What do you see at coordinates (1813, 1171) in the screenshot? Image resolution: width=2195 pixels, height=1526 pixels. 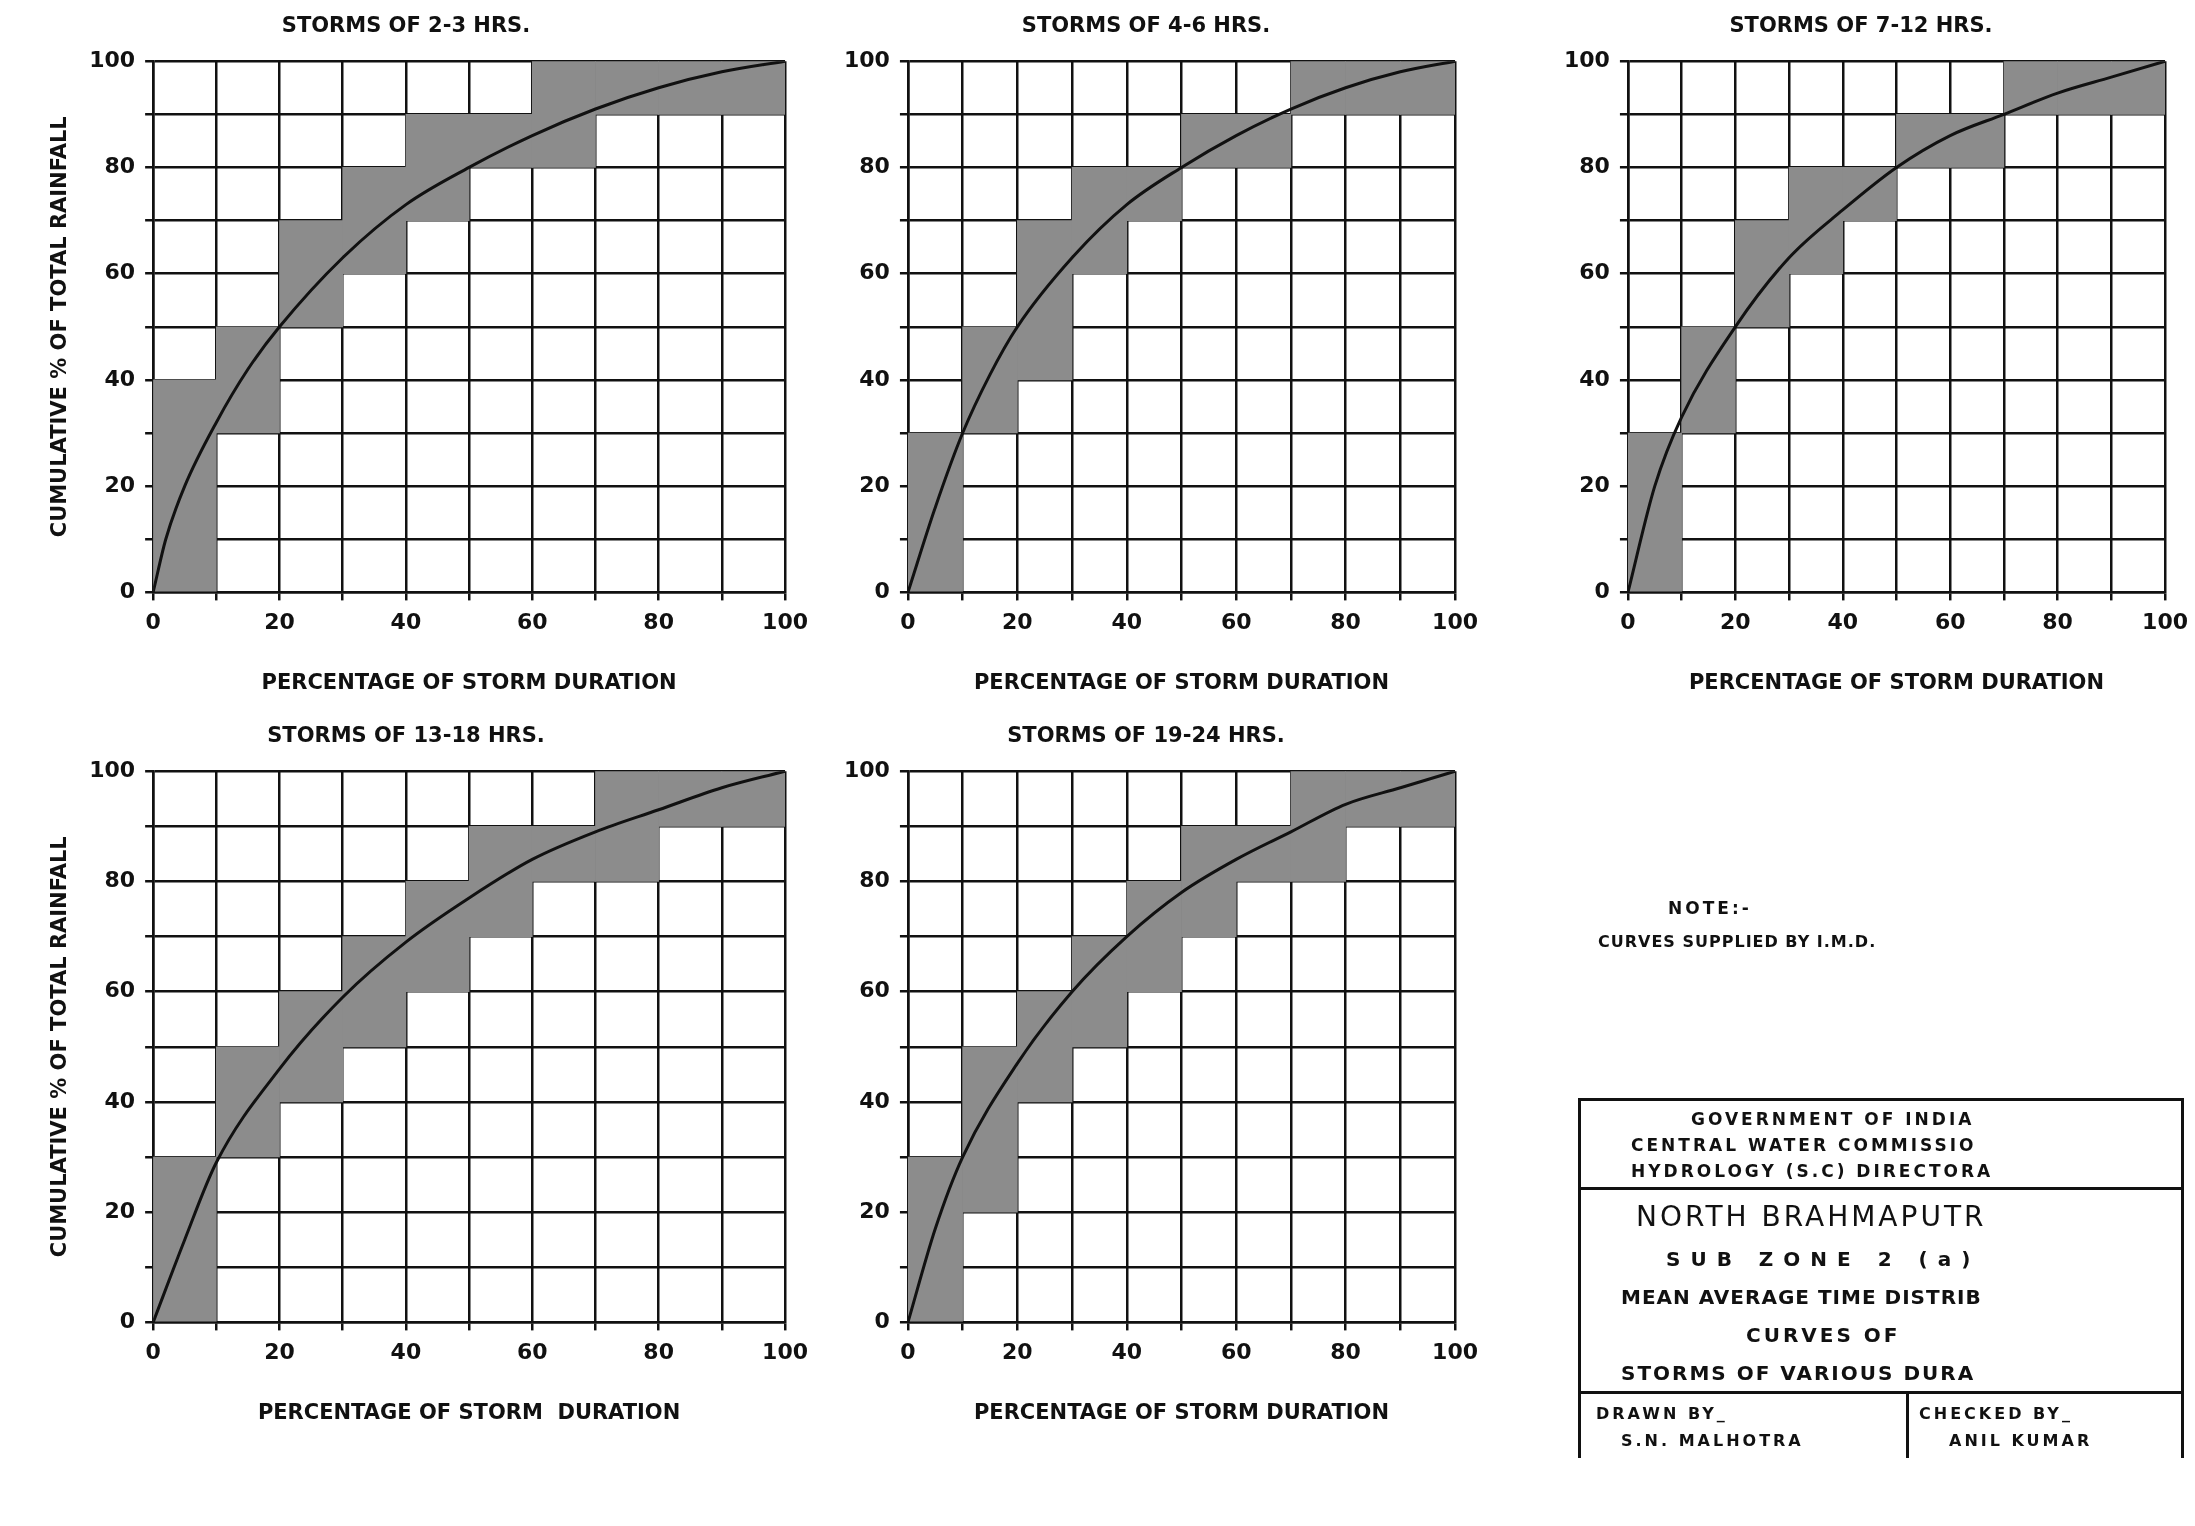 I see `text: HYDROLOGY (S.C) DIRECTORA` at bounding box center [1813, 1171].